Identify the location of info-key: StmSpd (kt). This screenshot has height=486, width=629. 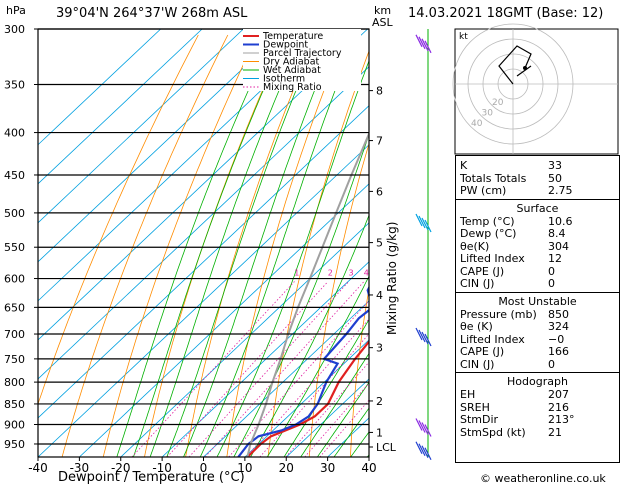
(493, 432).